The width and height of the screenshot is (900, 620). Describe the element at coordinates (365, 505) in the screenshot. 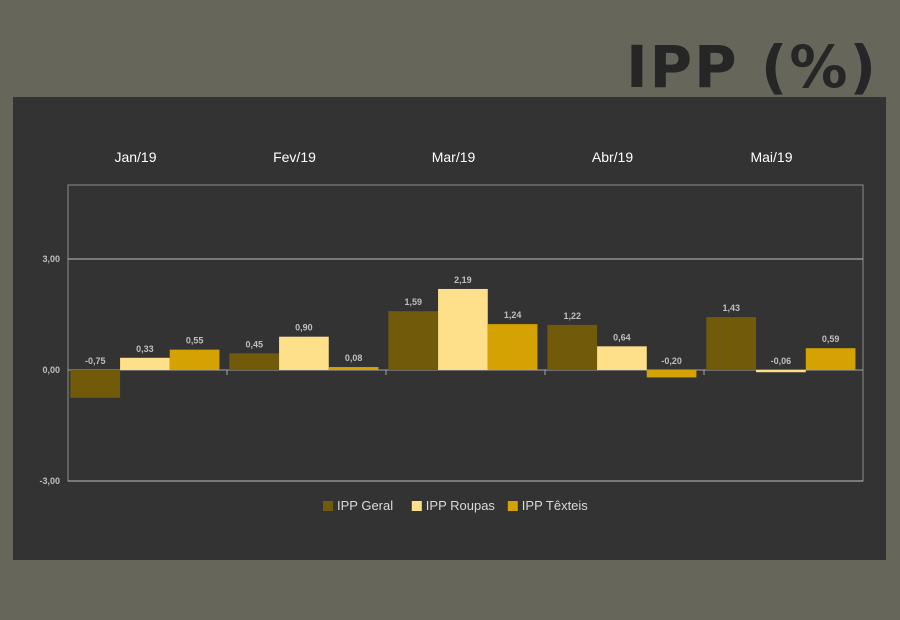

I see `legend-label: IPP Geral` at that location.